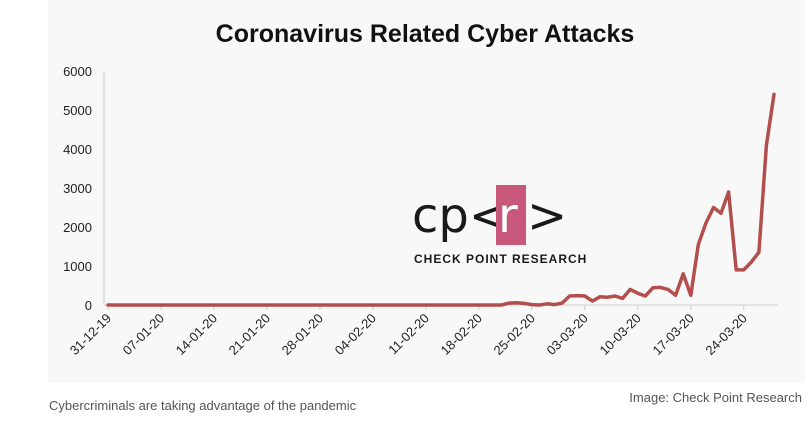  Describe the element at coordinates (77, 149) in the screenshot. I see `y-tick-label: 4000` at that location.